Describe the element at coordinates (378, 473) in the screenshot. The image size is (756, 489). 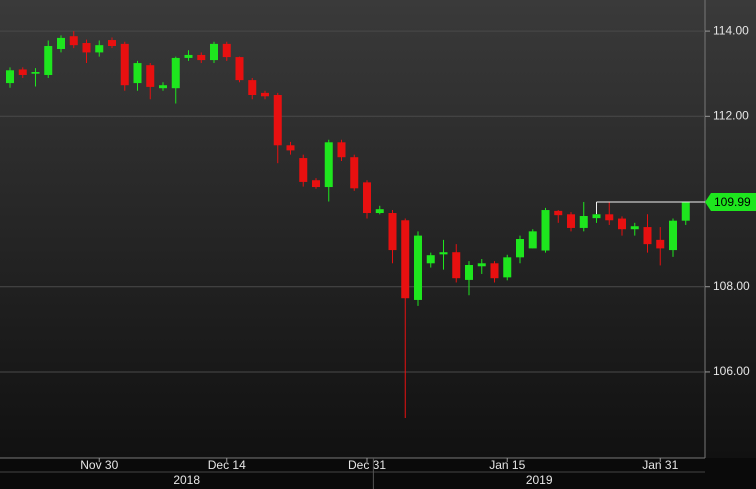
I see `x-axis-area` at that location.